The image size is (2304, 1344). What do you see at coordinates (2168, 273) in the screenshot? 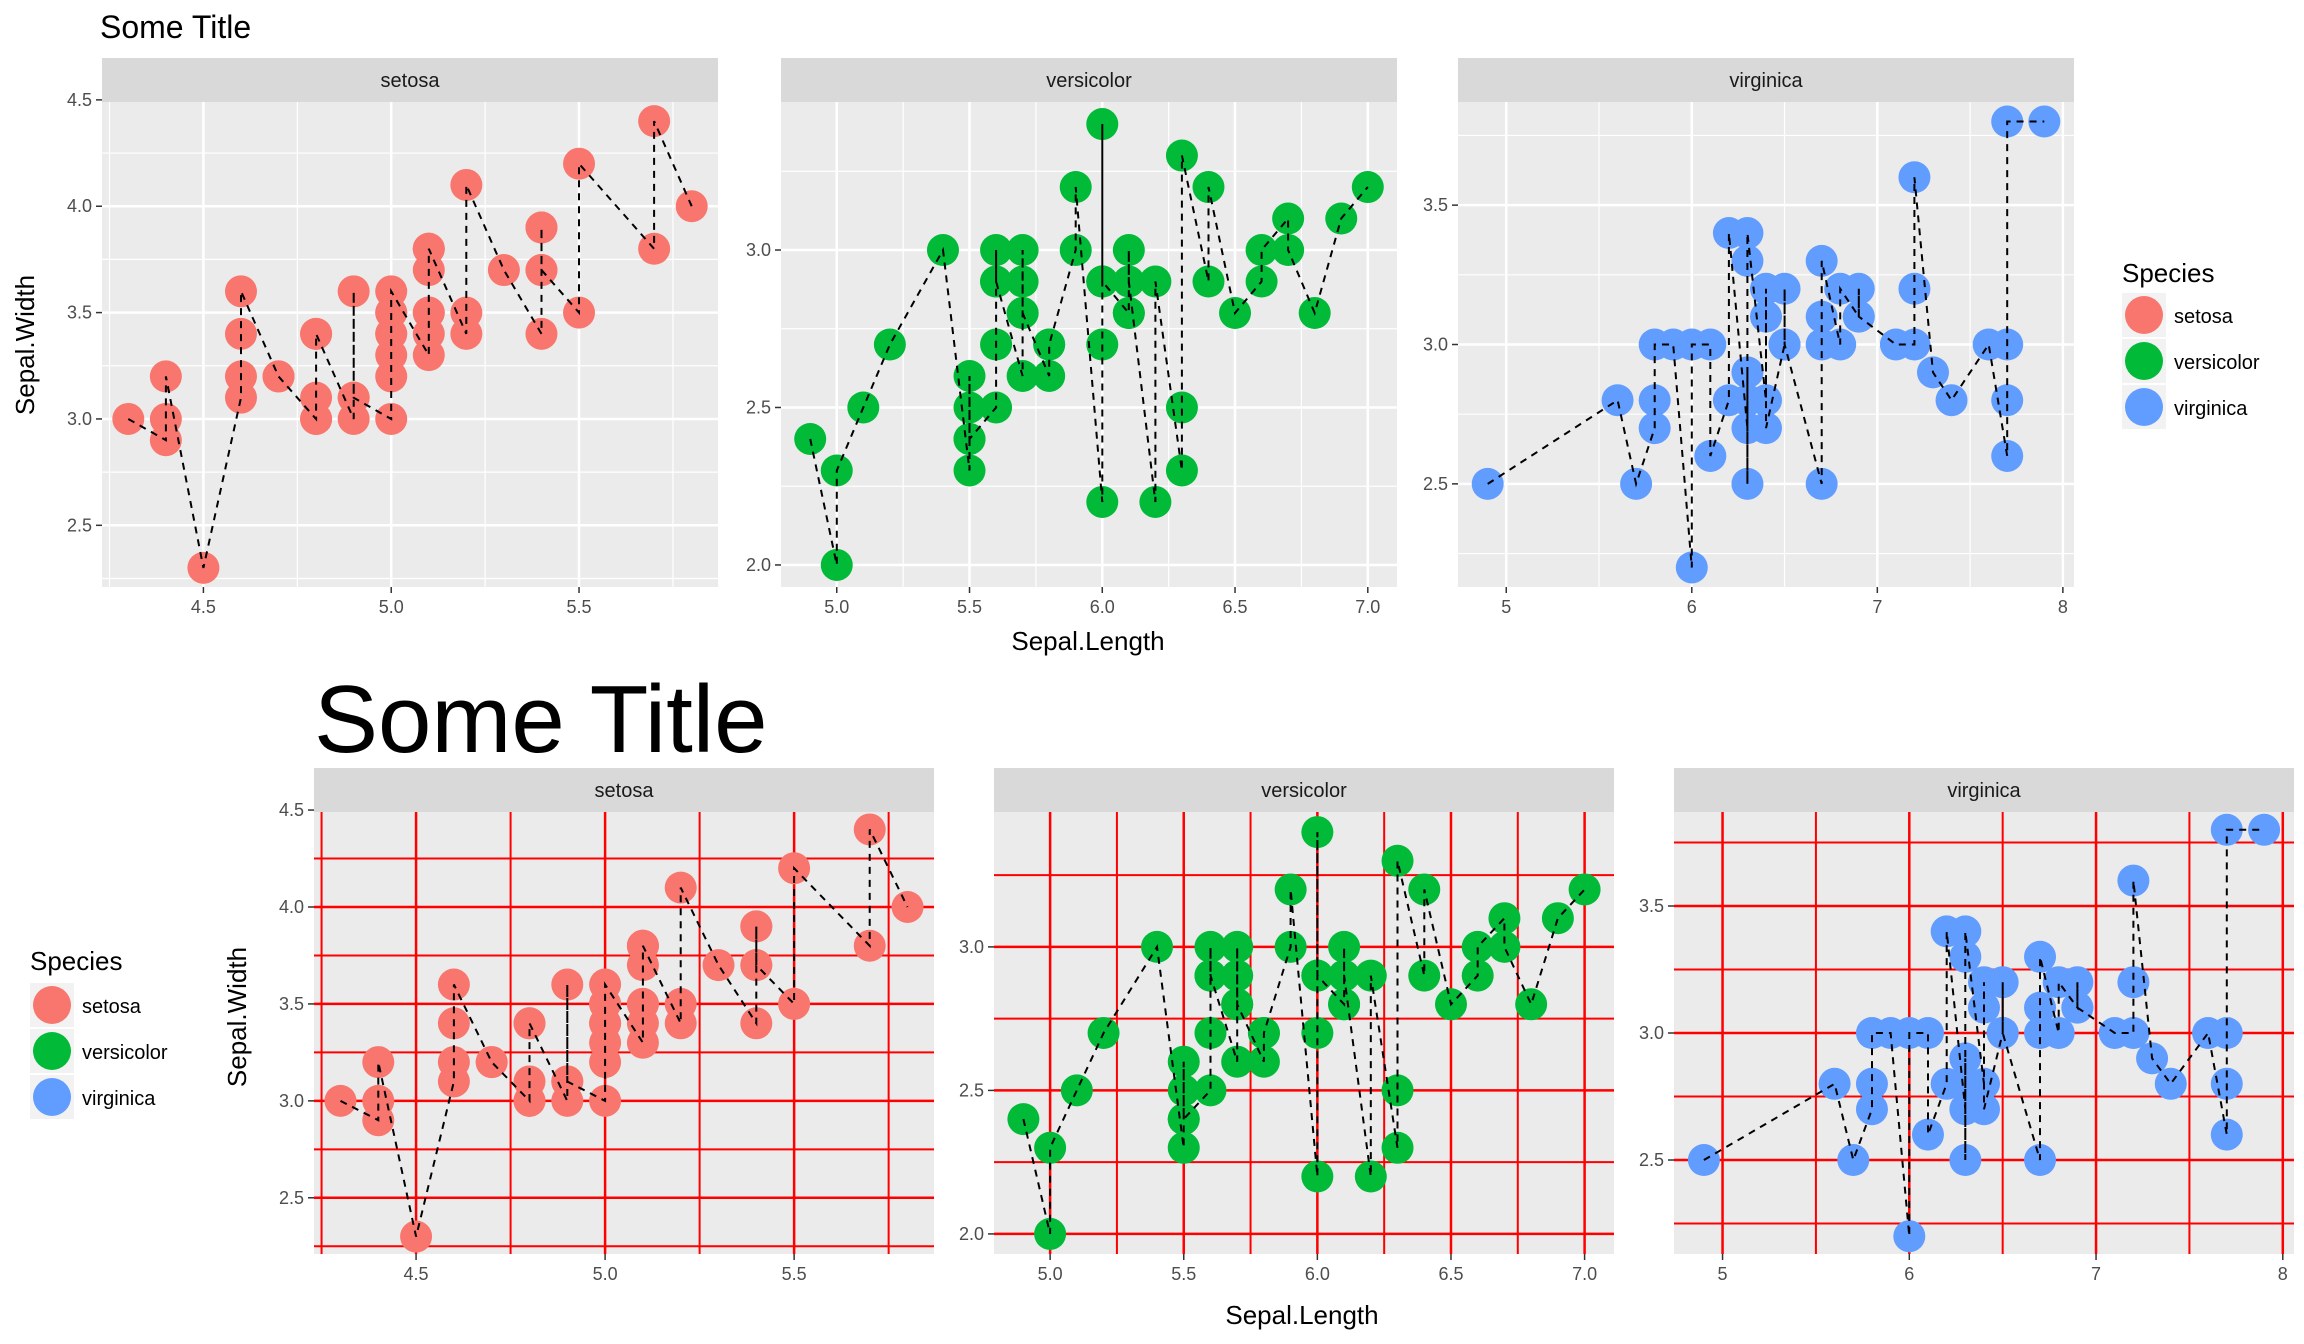
I see `top-legend-title: Species` at bounding box center [2168, 273].